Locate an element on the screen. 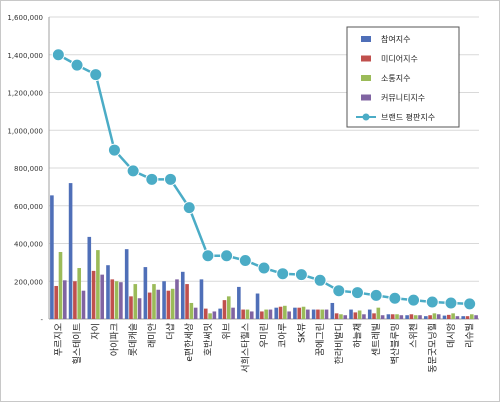  y-tick-label: 800,000 is located at coordinates (28, 169).